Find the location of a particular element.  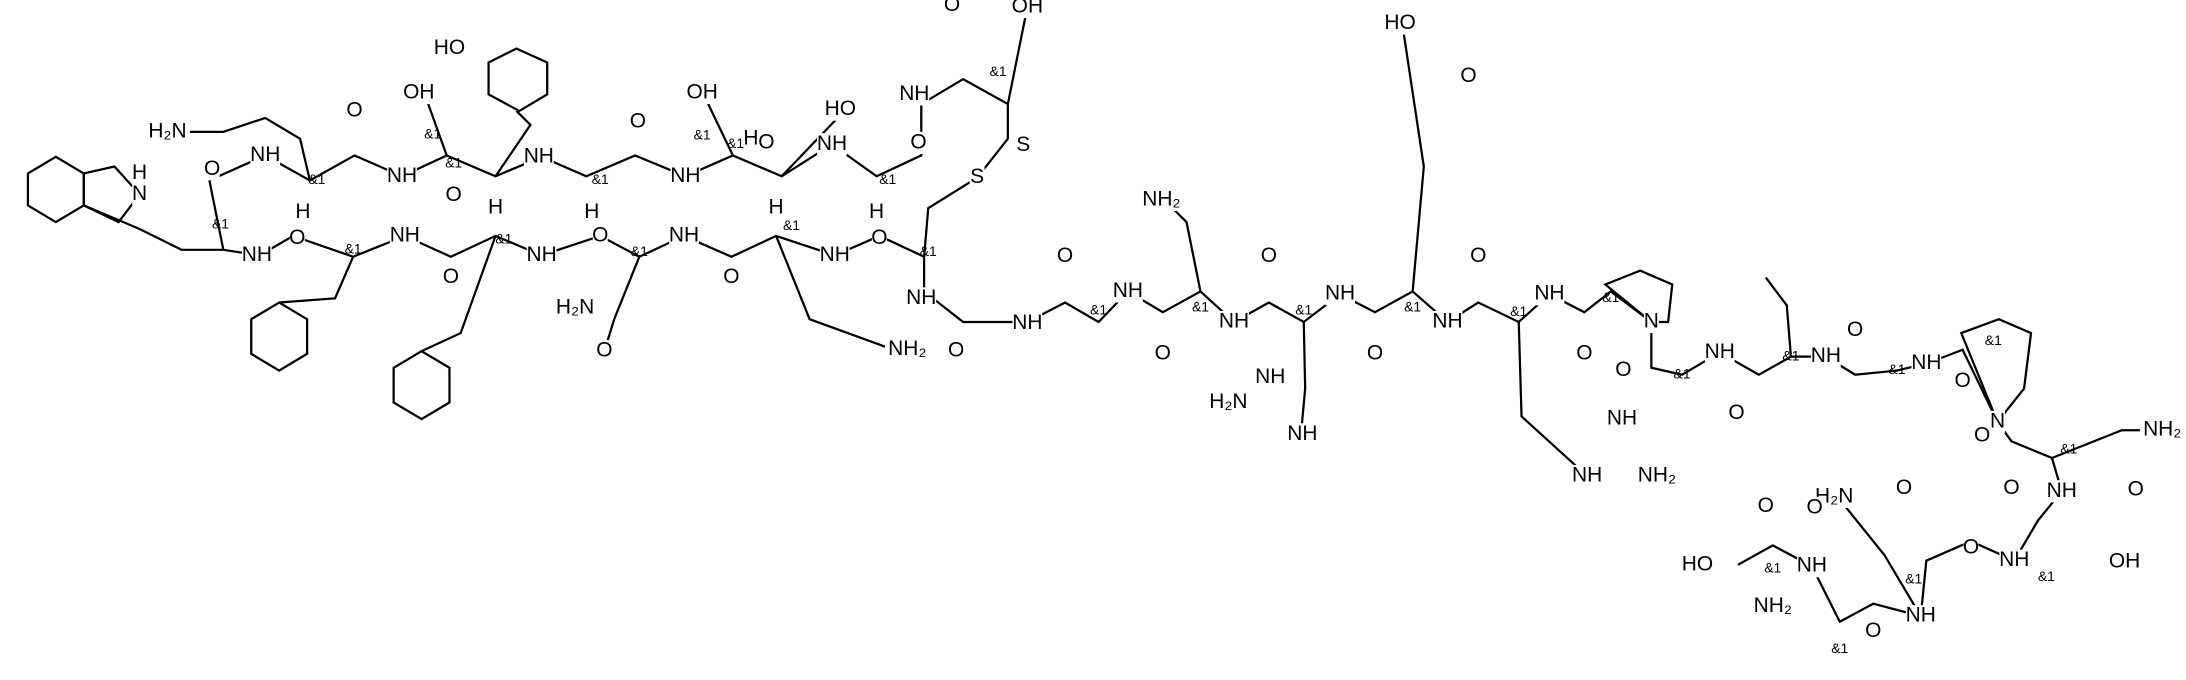

atom-label: OH is located at coordinates (418, 92).